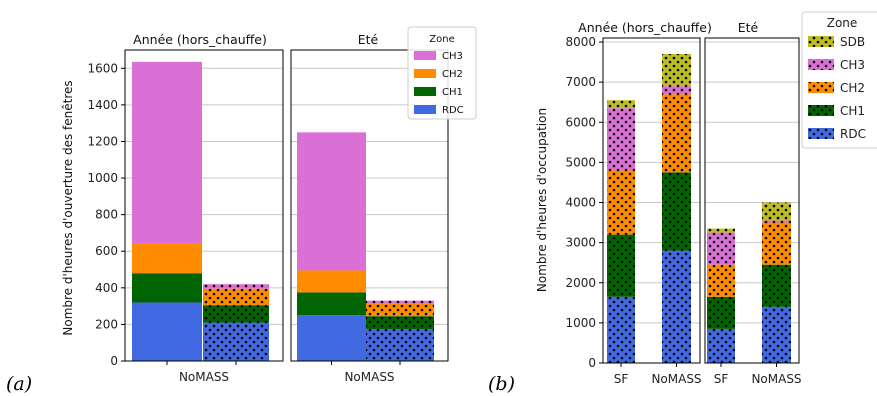 This screenshot has height=396, width=877. I want to click on chart-a-panel-1-xlabel: NoMASS, so click(369, 377).